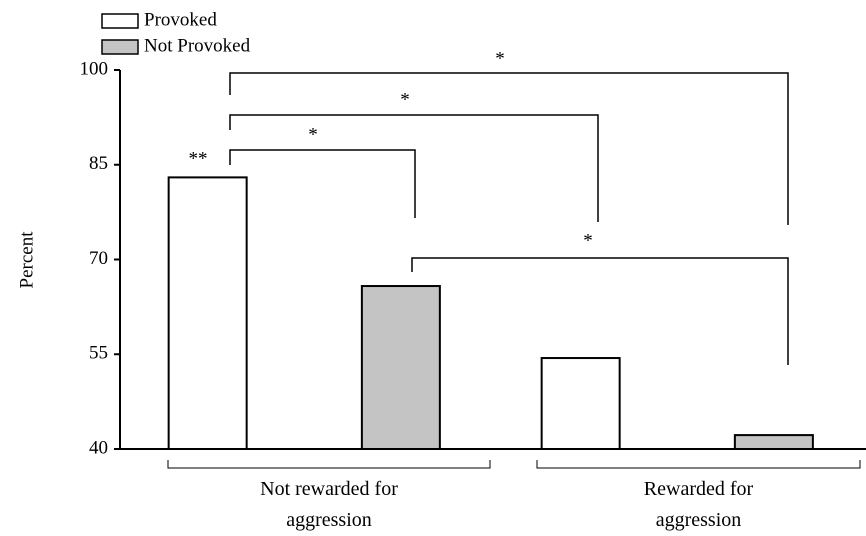 This screenshot has width=866, height=536. I want to click on annotation: **, so click(198, 158).